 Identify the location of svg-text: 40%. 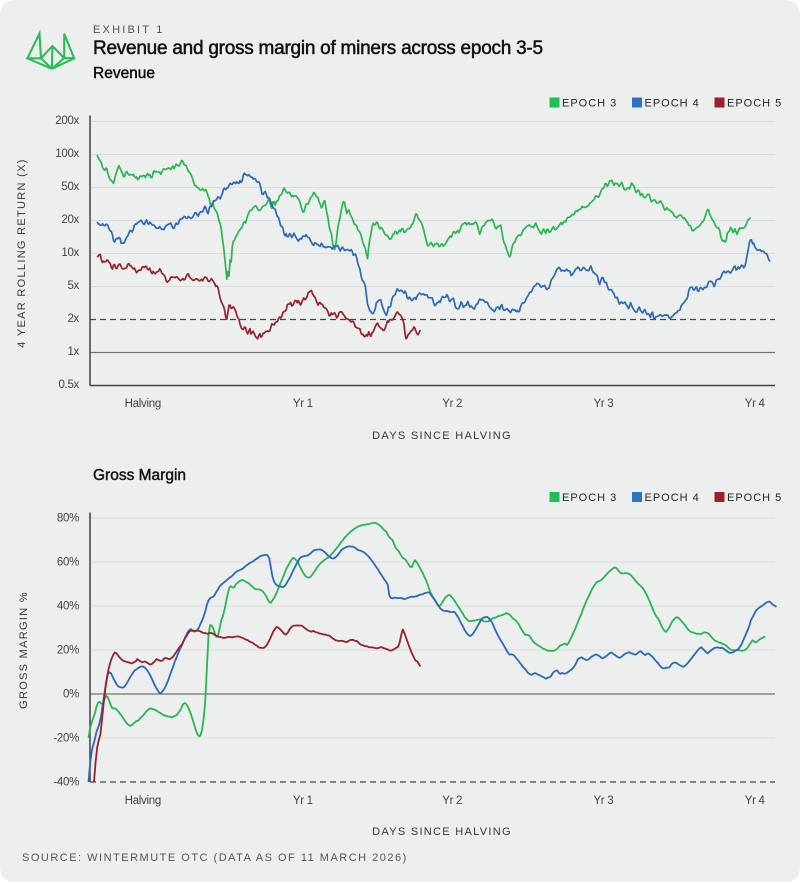
(68, 607).